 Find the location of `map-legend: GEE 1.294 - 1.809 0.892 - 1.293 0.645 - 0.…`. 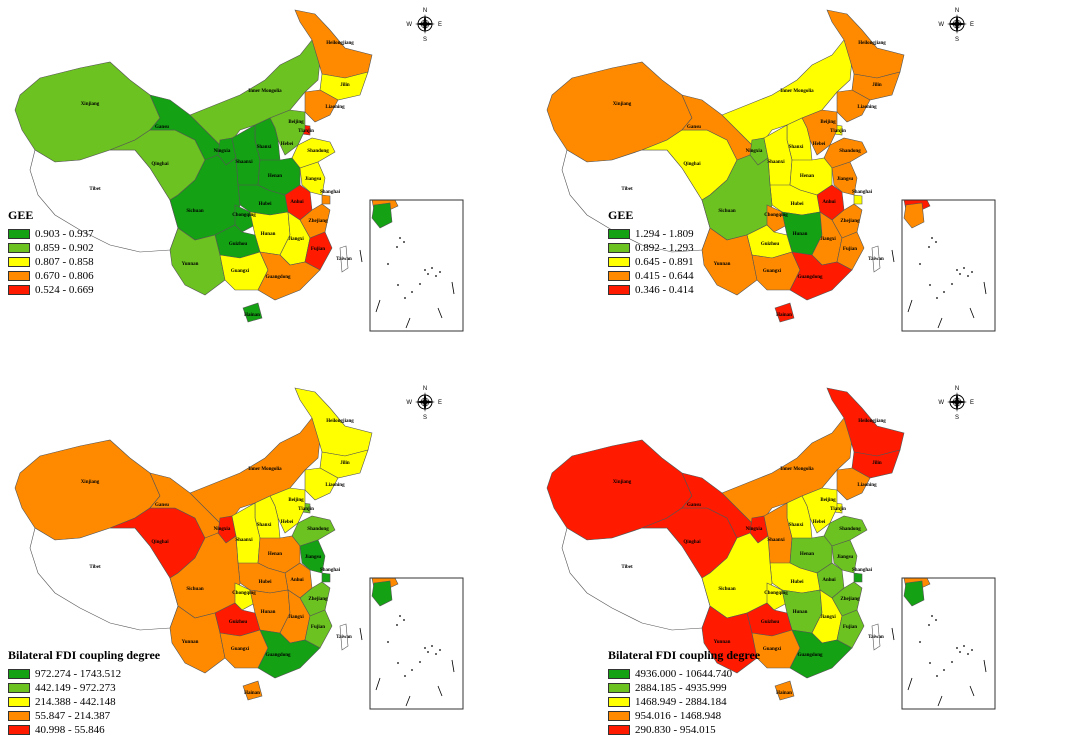

map-legend: GEE 1.294 - 1.809 0.892 - 1.293 0.645 - 0.… is located at coordinates (651, 252).